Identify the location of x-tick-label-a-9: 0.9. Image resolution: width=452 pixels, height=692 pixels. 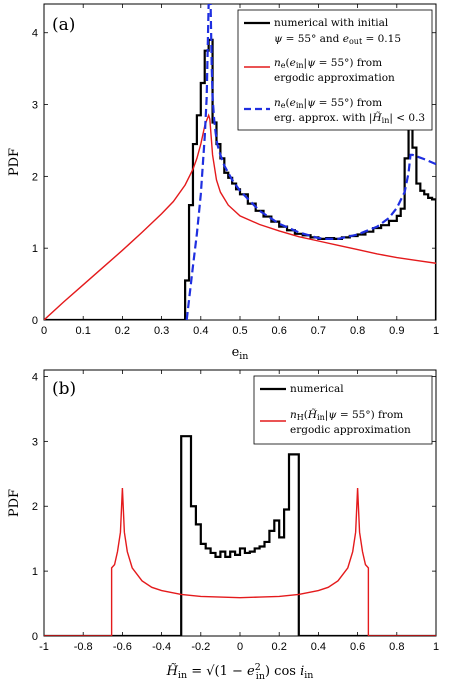
(396, 331).